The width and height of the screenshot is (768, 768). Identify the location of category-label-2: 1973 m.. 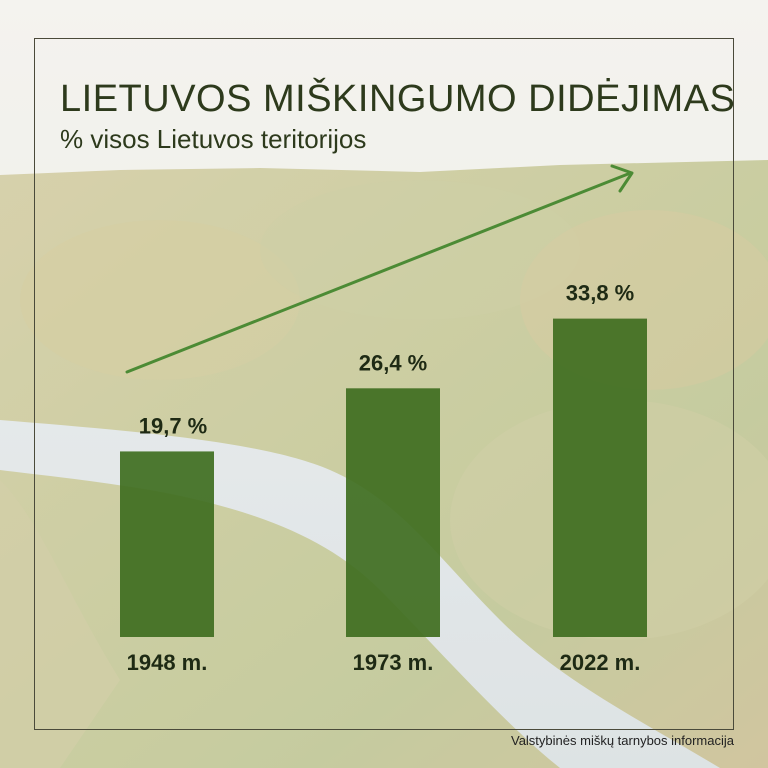
(393, 662).